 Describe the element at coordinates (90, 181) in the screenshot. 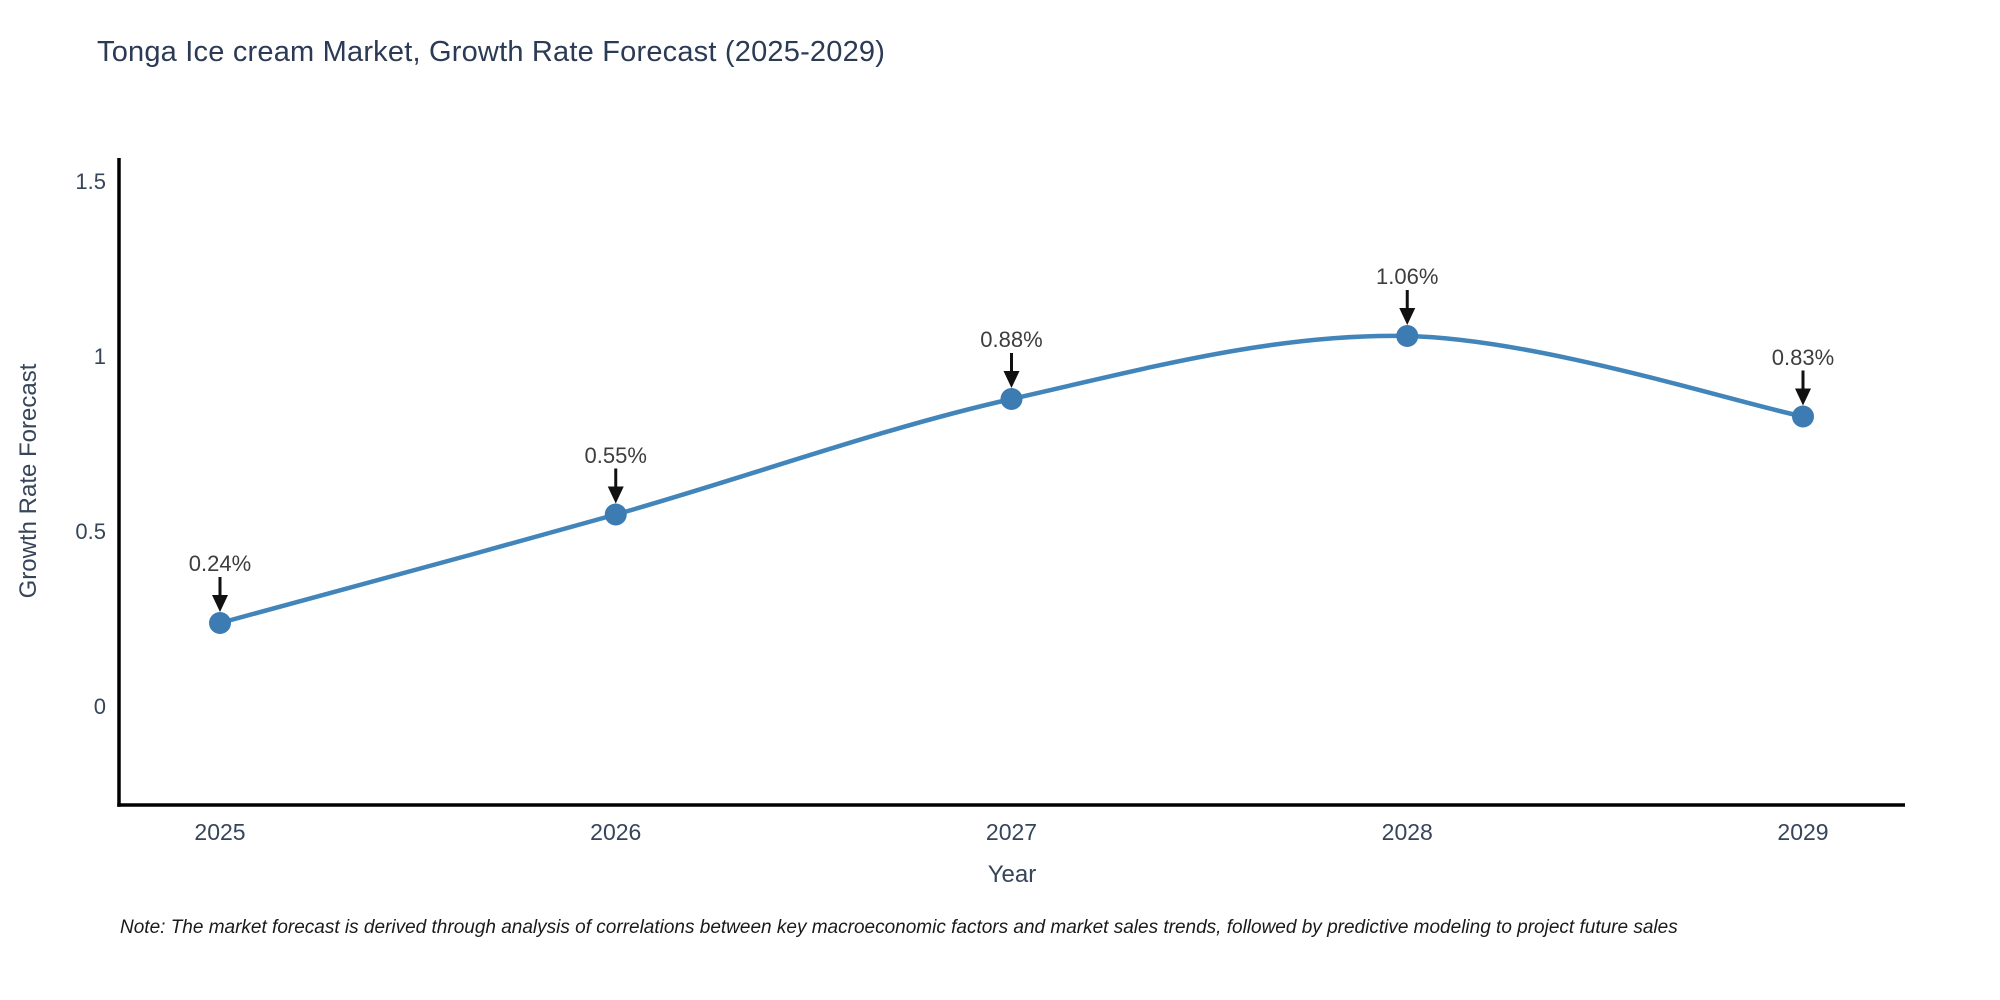

I see `y-tick-label: 1.5` at that location.